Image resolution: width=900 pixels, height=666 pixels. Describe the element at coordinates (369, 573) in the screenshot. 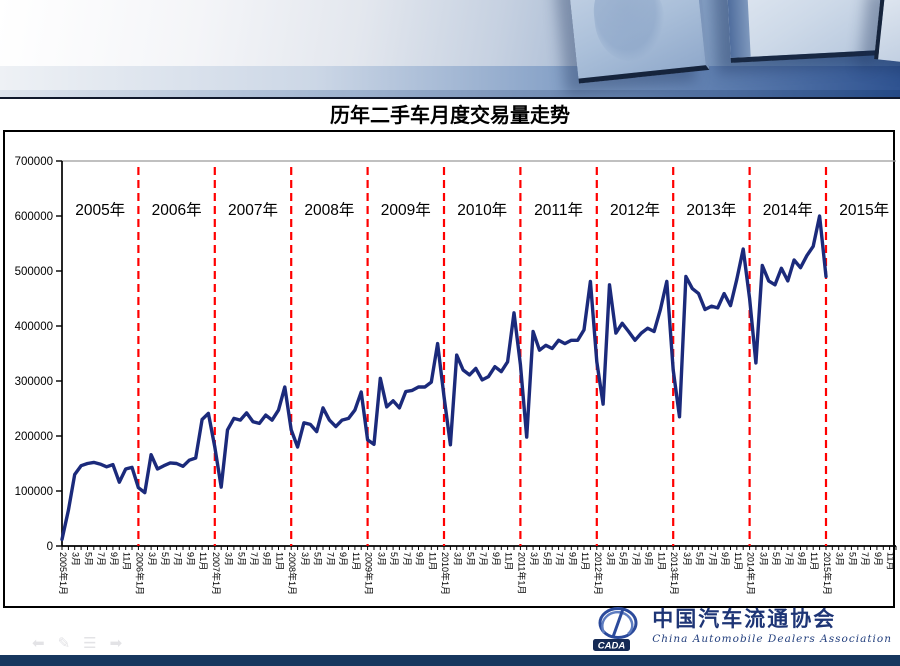

I see `svg-text: 2009年1月` at that location.